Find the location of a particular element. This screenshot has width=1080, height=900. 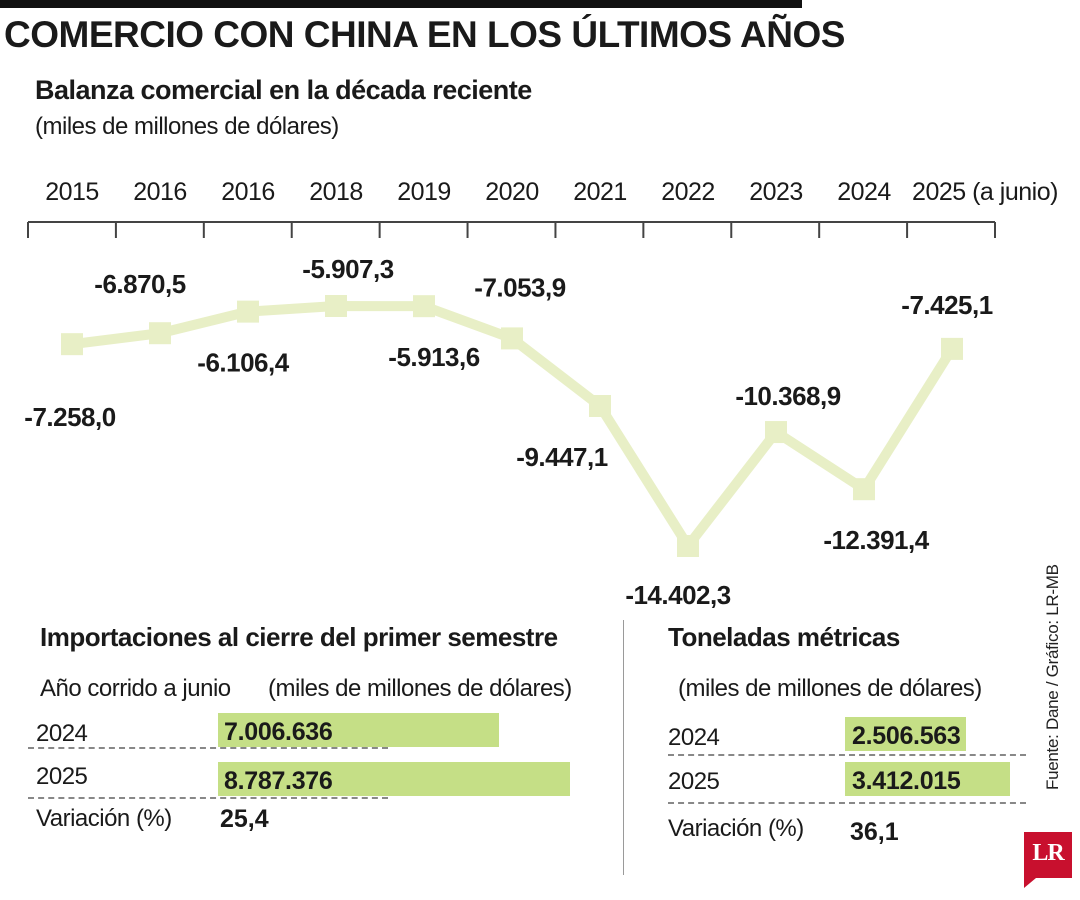

tonnes-value-2024: 2.506.563 is located at coordinates (906, 736).